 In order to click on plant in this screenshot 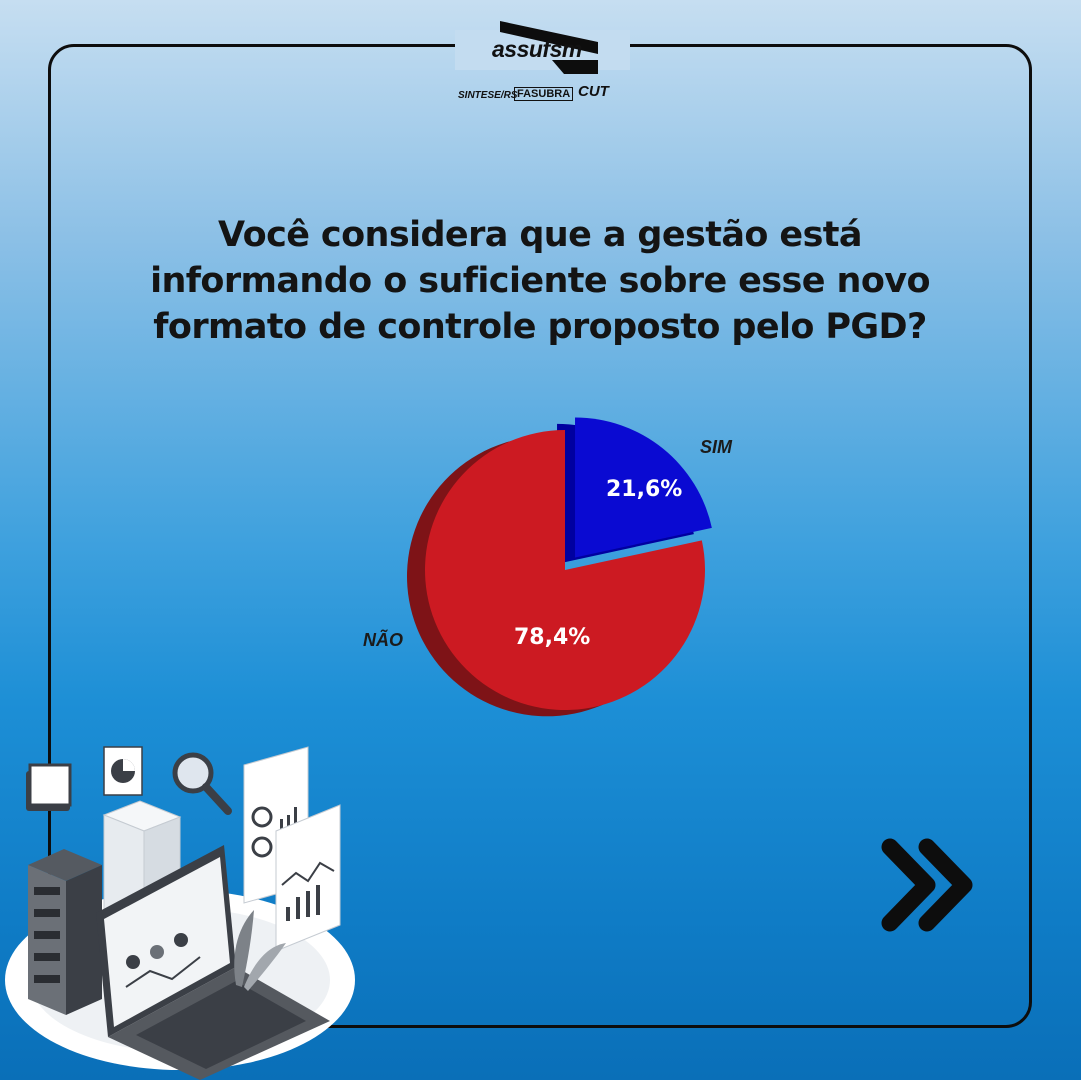, I will do `click(260, 950)`.